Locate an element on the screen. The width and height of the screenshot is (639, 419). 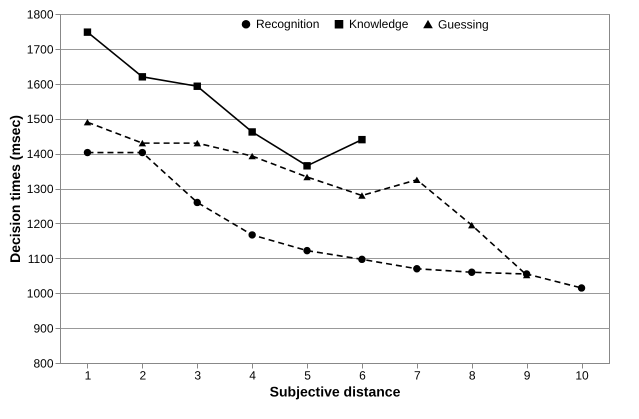
y-tick-label: 1500 is located at coordinates (40, 119).